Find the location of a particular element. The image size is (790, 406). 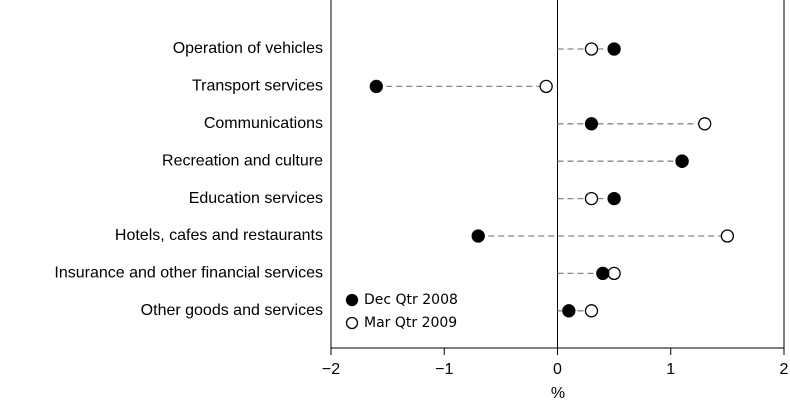

y-tick-label: Other goods and services is located at coordinates (232, 310).